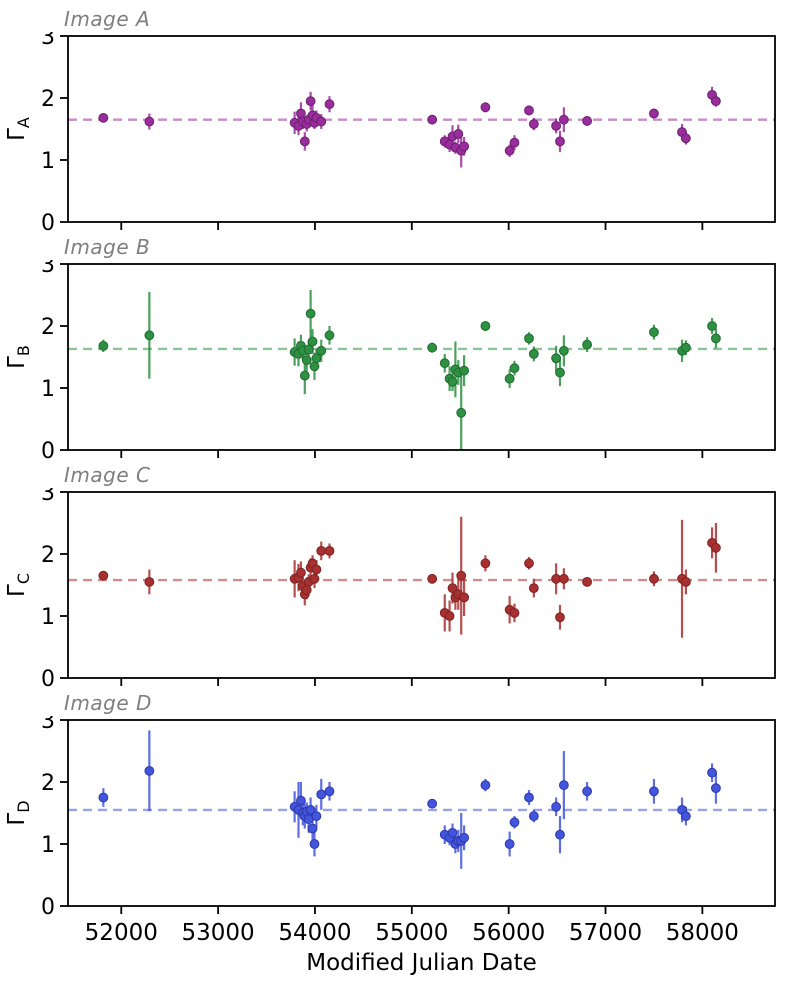 This screenshot has height=999, width=789. I want to click on y-axis-title: ΓD, so click(18, 812).